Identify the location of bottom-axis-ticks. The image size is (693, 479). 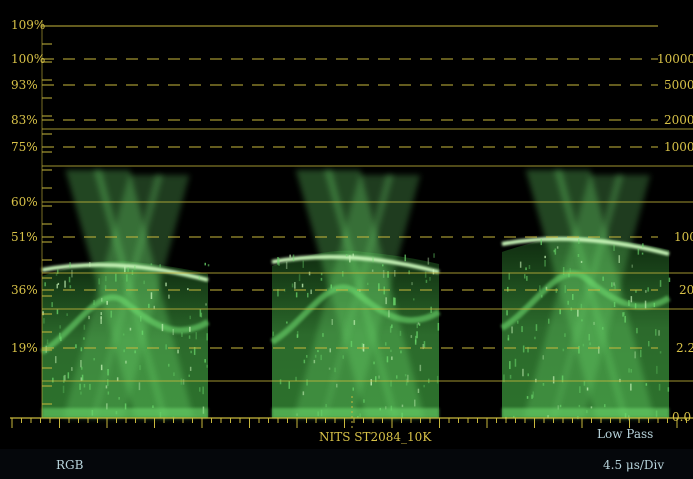
(349, 423).